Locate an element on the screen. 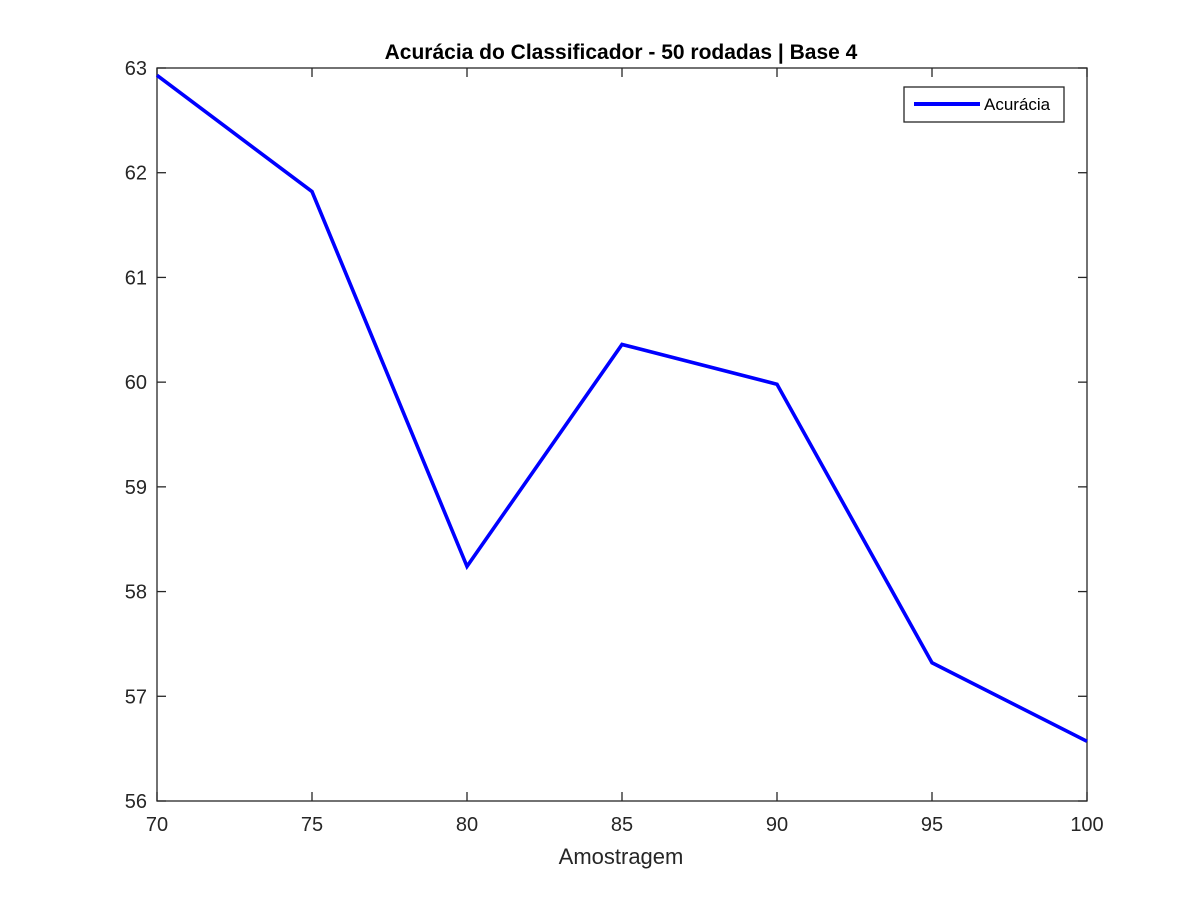 Image resolution: width=1200 pixels, height=900 pixels. x-tick-label: 75 is located at coordinates (312, 825).